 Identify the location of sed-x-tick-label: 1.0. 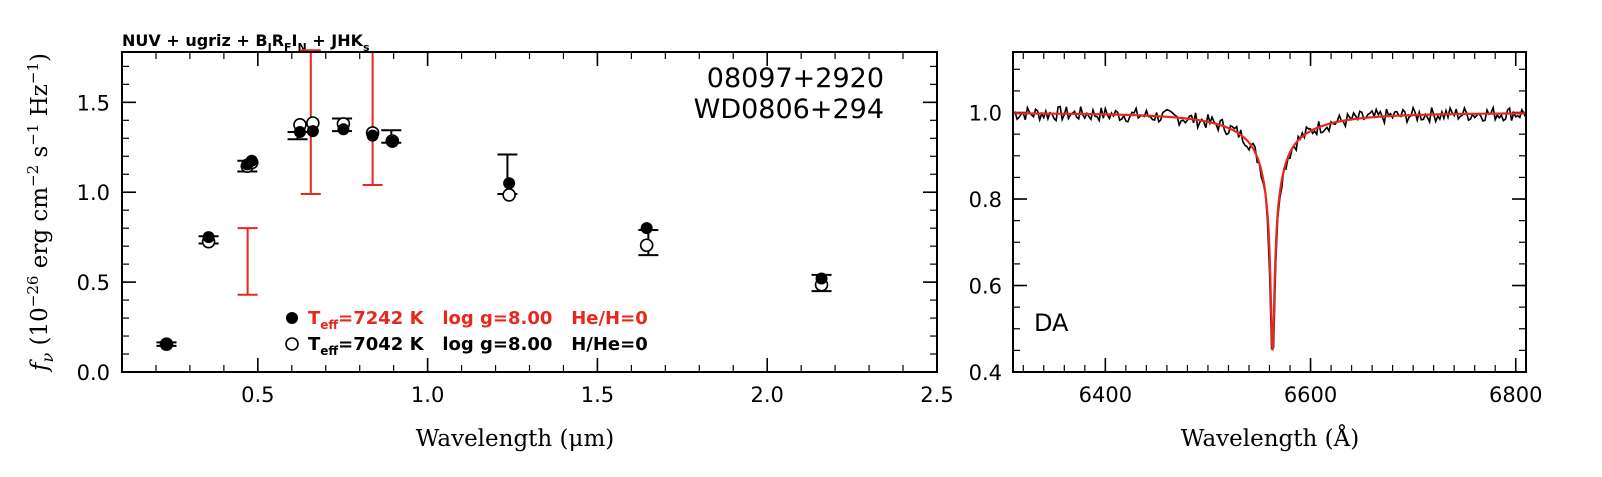
(427, 395).